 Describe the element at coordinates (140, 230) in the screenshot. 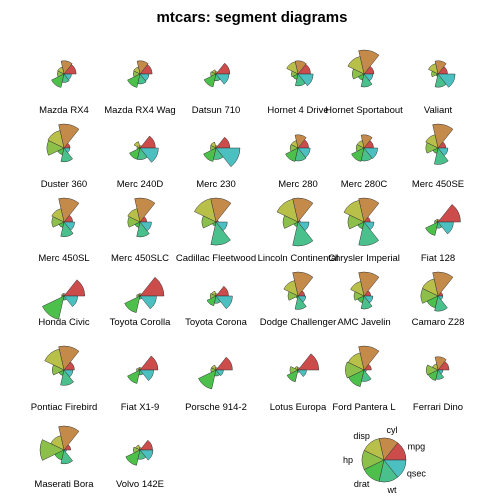

I see `star-merc-450slc: Merc 450SLC` at that location.